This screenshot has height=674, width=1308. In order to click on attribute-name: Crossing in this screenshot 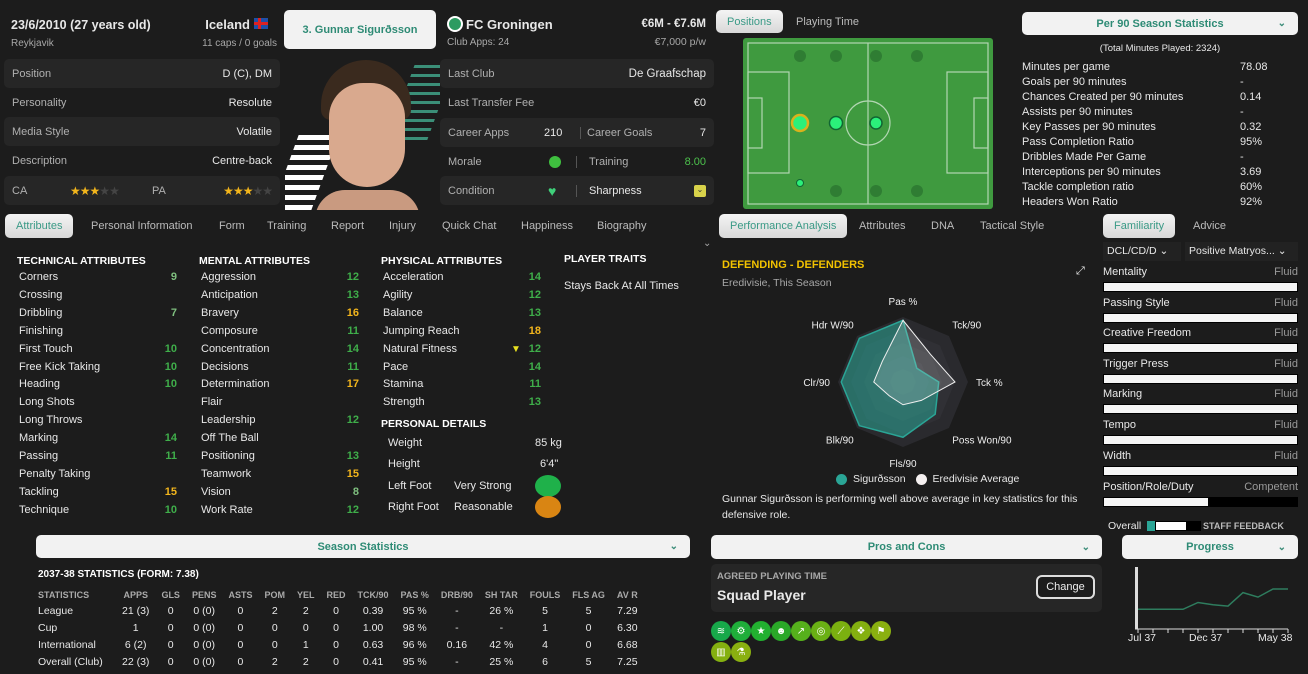, I will do `click(41, 294)`.